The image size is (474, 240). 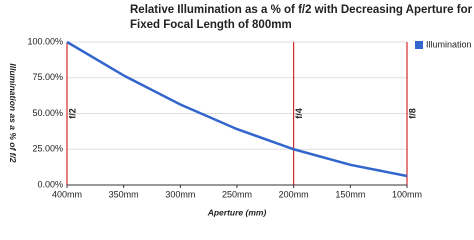 What do you see at coordinates (50, 184) in the screenshot?
I see `y-tick-label: 0.00%` at bounding box center [50, 184].